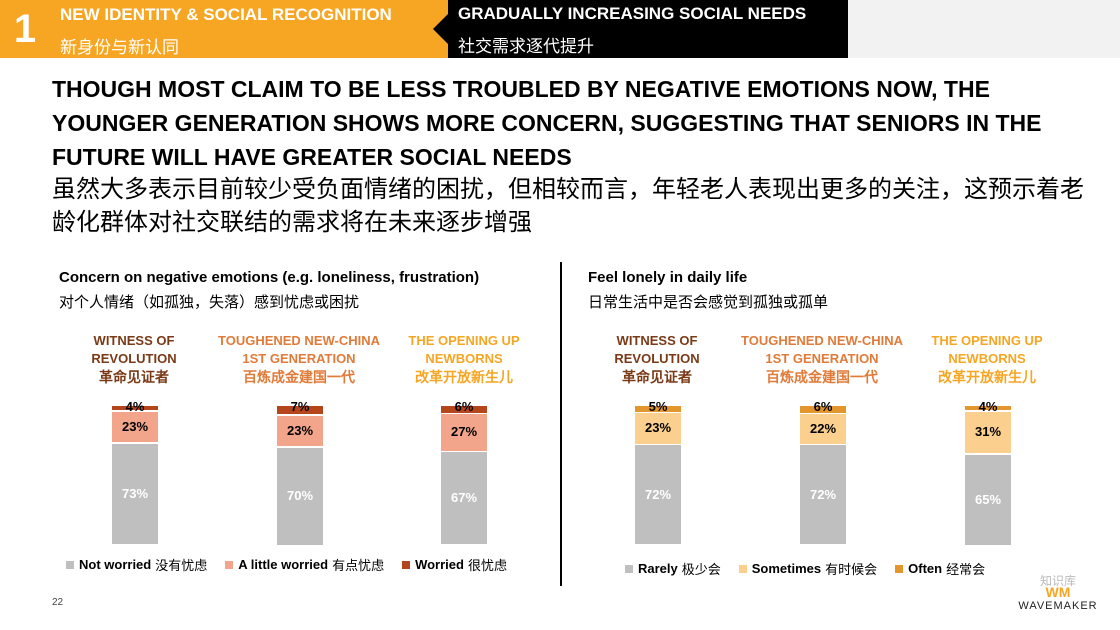 Image resolution: width=1120 pixels, height=630 pixels. What do you see at coordinates (987, 359) in the screenshot?
I see `group-label-opening-up-right: THE OPENING UP NEWBORNS 改革开放新生儿` at bounding box center [987, 359].